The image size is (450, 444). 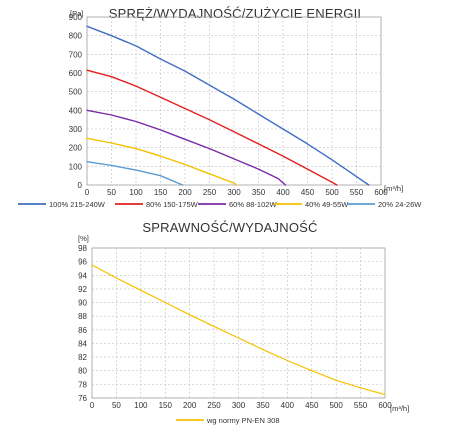 What do you see at coordinates (76, 73) in the screenshot?
I see `pressure-y-tick-label: 600` at bounding box center [76, 73].